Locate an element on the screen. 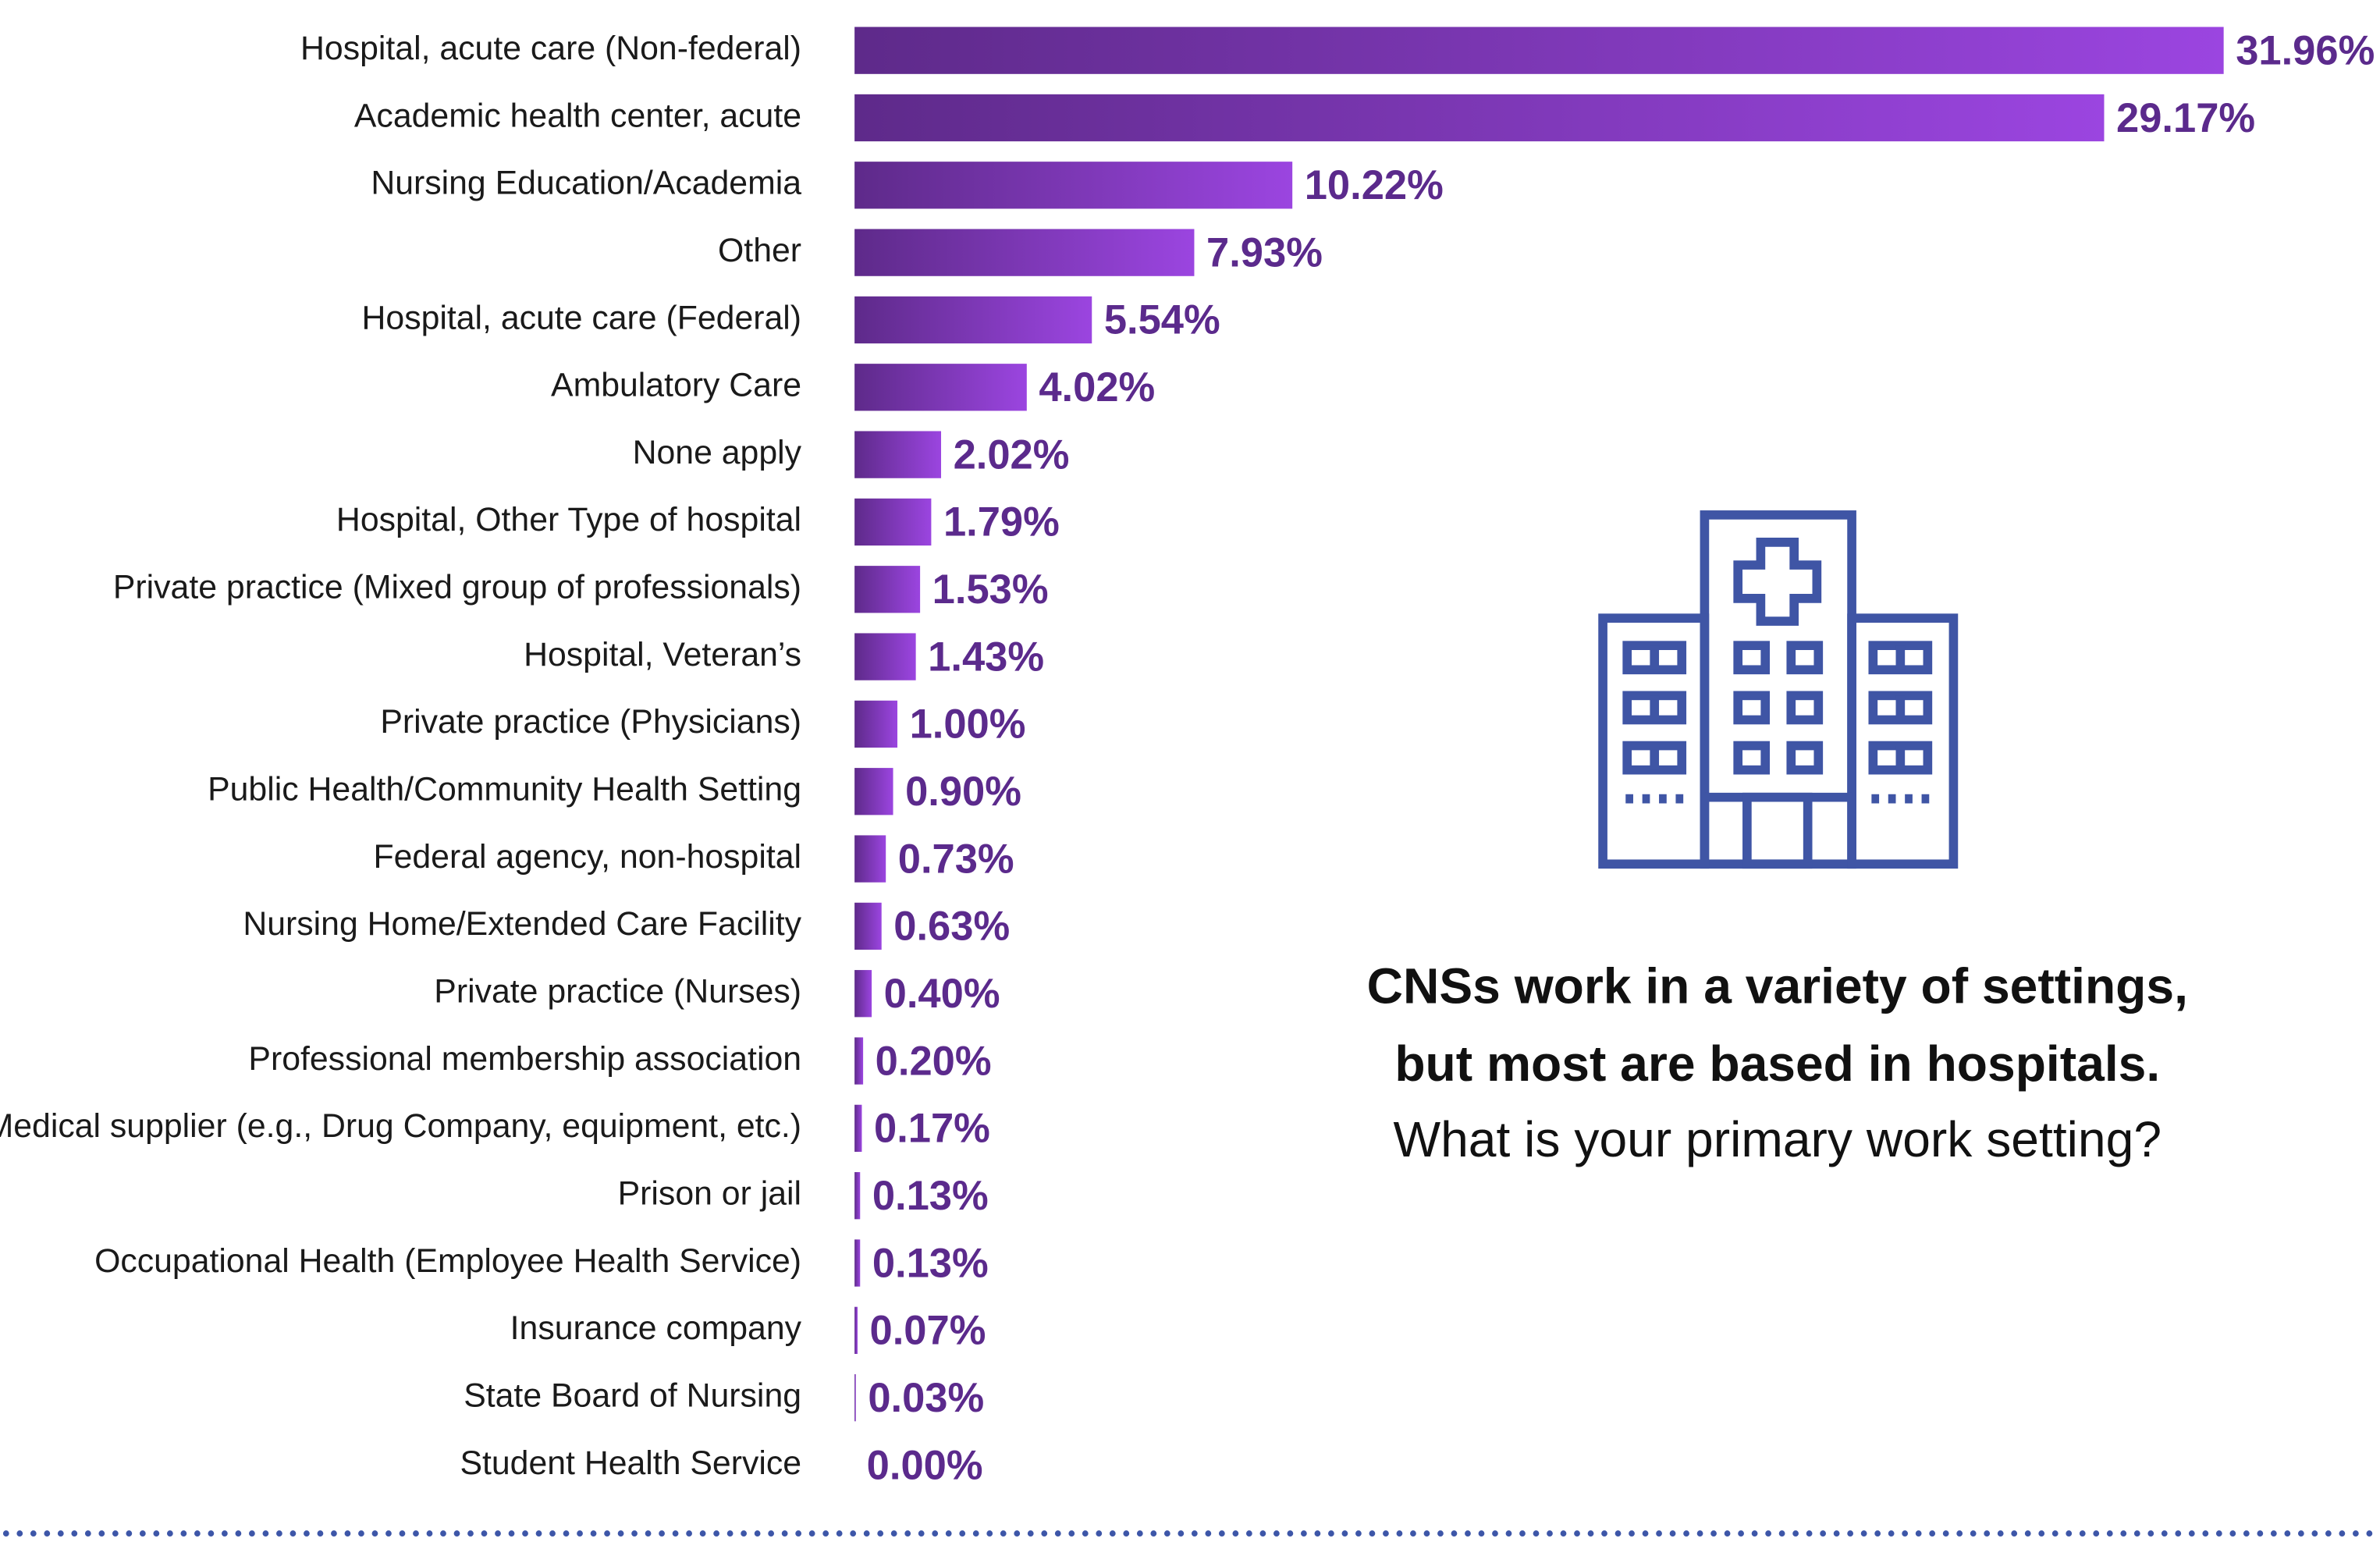 The width and height of the screenshot is (2380, 1549). value-label: 0.17% is located at coordinates (932, 1129).